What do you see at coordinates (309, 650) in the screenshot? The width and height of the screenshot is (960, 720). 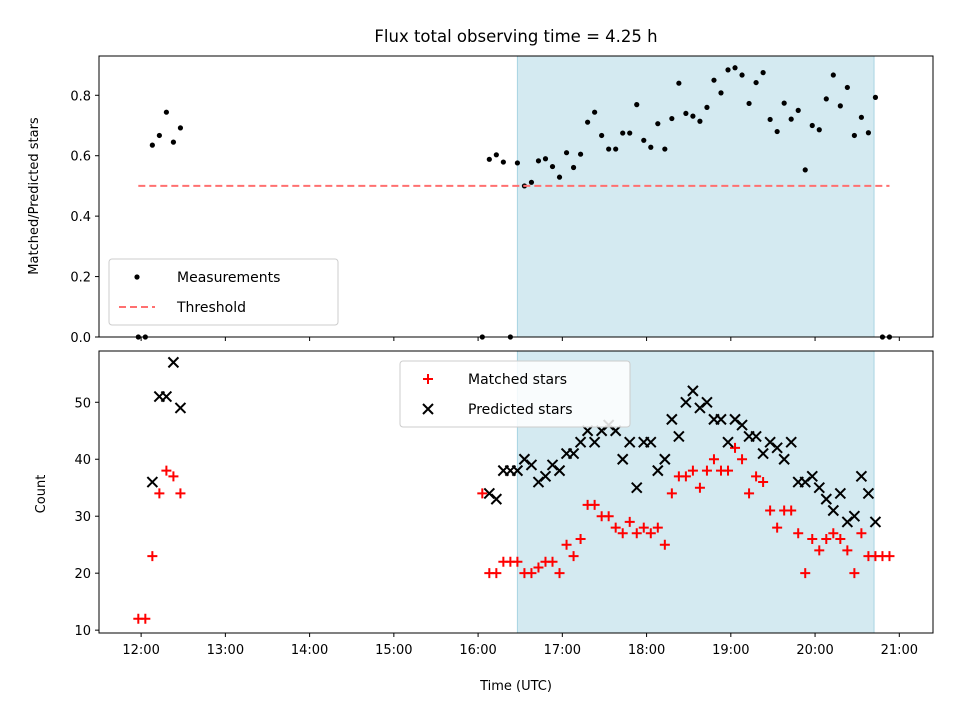 I see `x-tick-label: 14:00` at bounding box center [309, 650].